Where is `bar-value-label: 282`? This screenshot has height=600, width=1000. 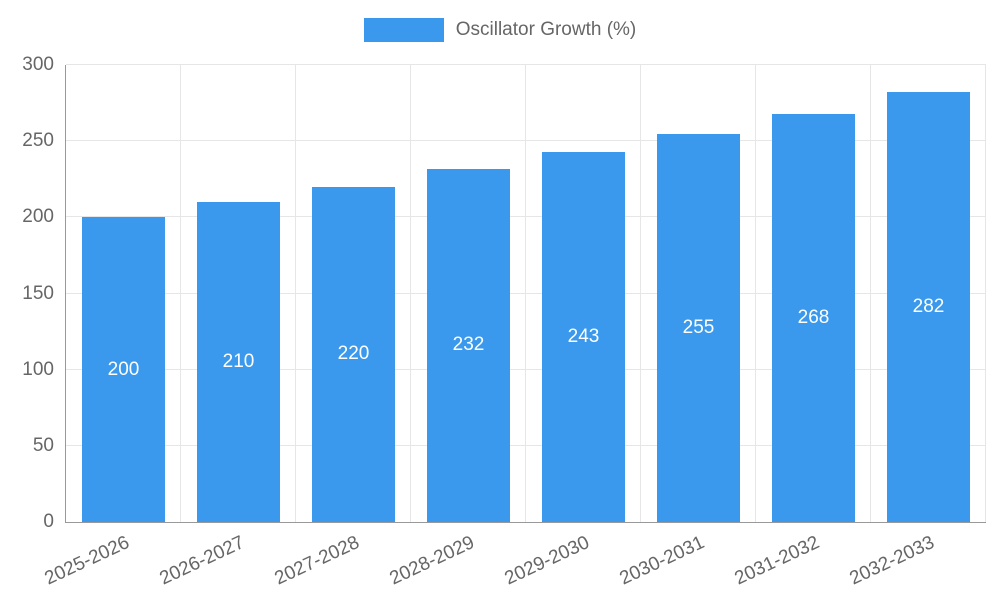 bar-value-label: 282 is located at coordinates (928, 307).